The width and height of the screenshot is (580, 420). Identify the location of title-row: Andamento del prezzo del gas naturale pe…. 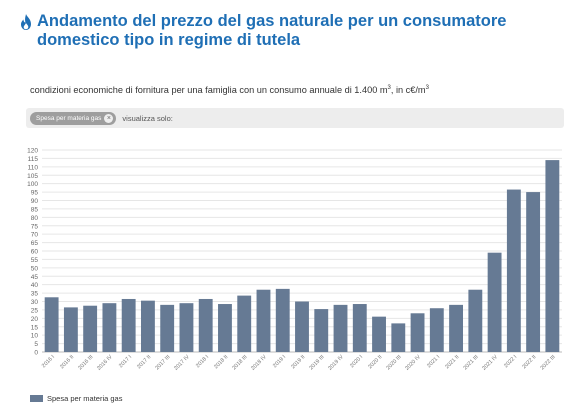
(292, 31).